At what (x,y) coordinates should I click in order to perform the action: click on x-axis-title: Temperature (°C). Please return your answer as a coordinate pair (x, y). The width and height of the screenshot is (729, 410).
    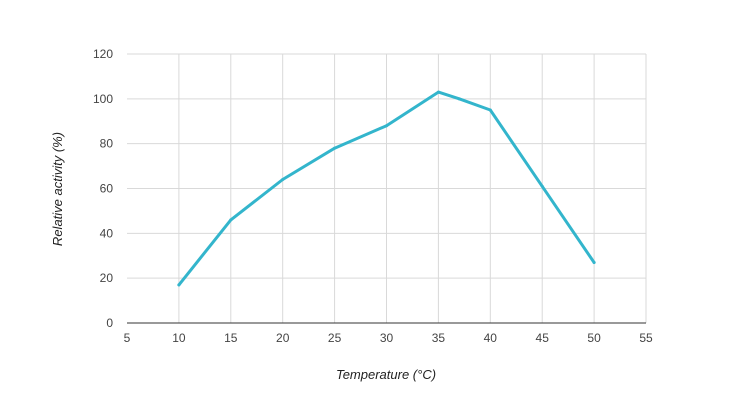
    Looking at the image, I should click on (386, 374).